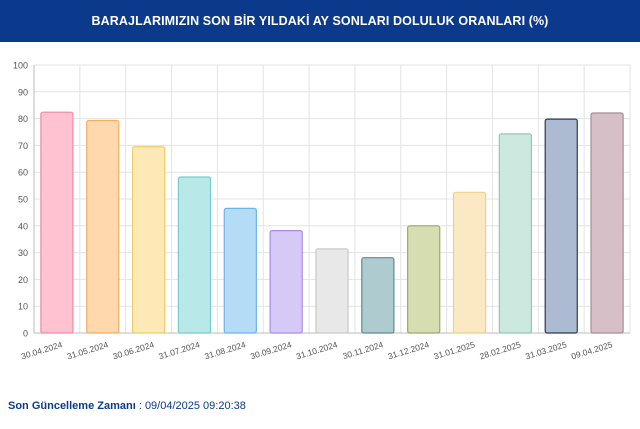 The image size is (640, 429). Describe the element at coordinates (88, 350) in the screenshot. I see `x-tick-label: 31.05.2024` at that location.